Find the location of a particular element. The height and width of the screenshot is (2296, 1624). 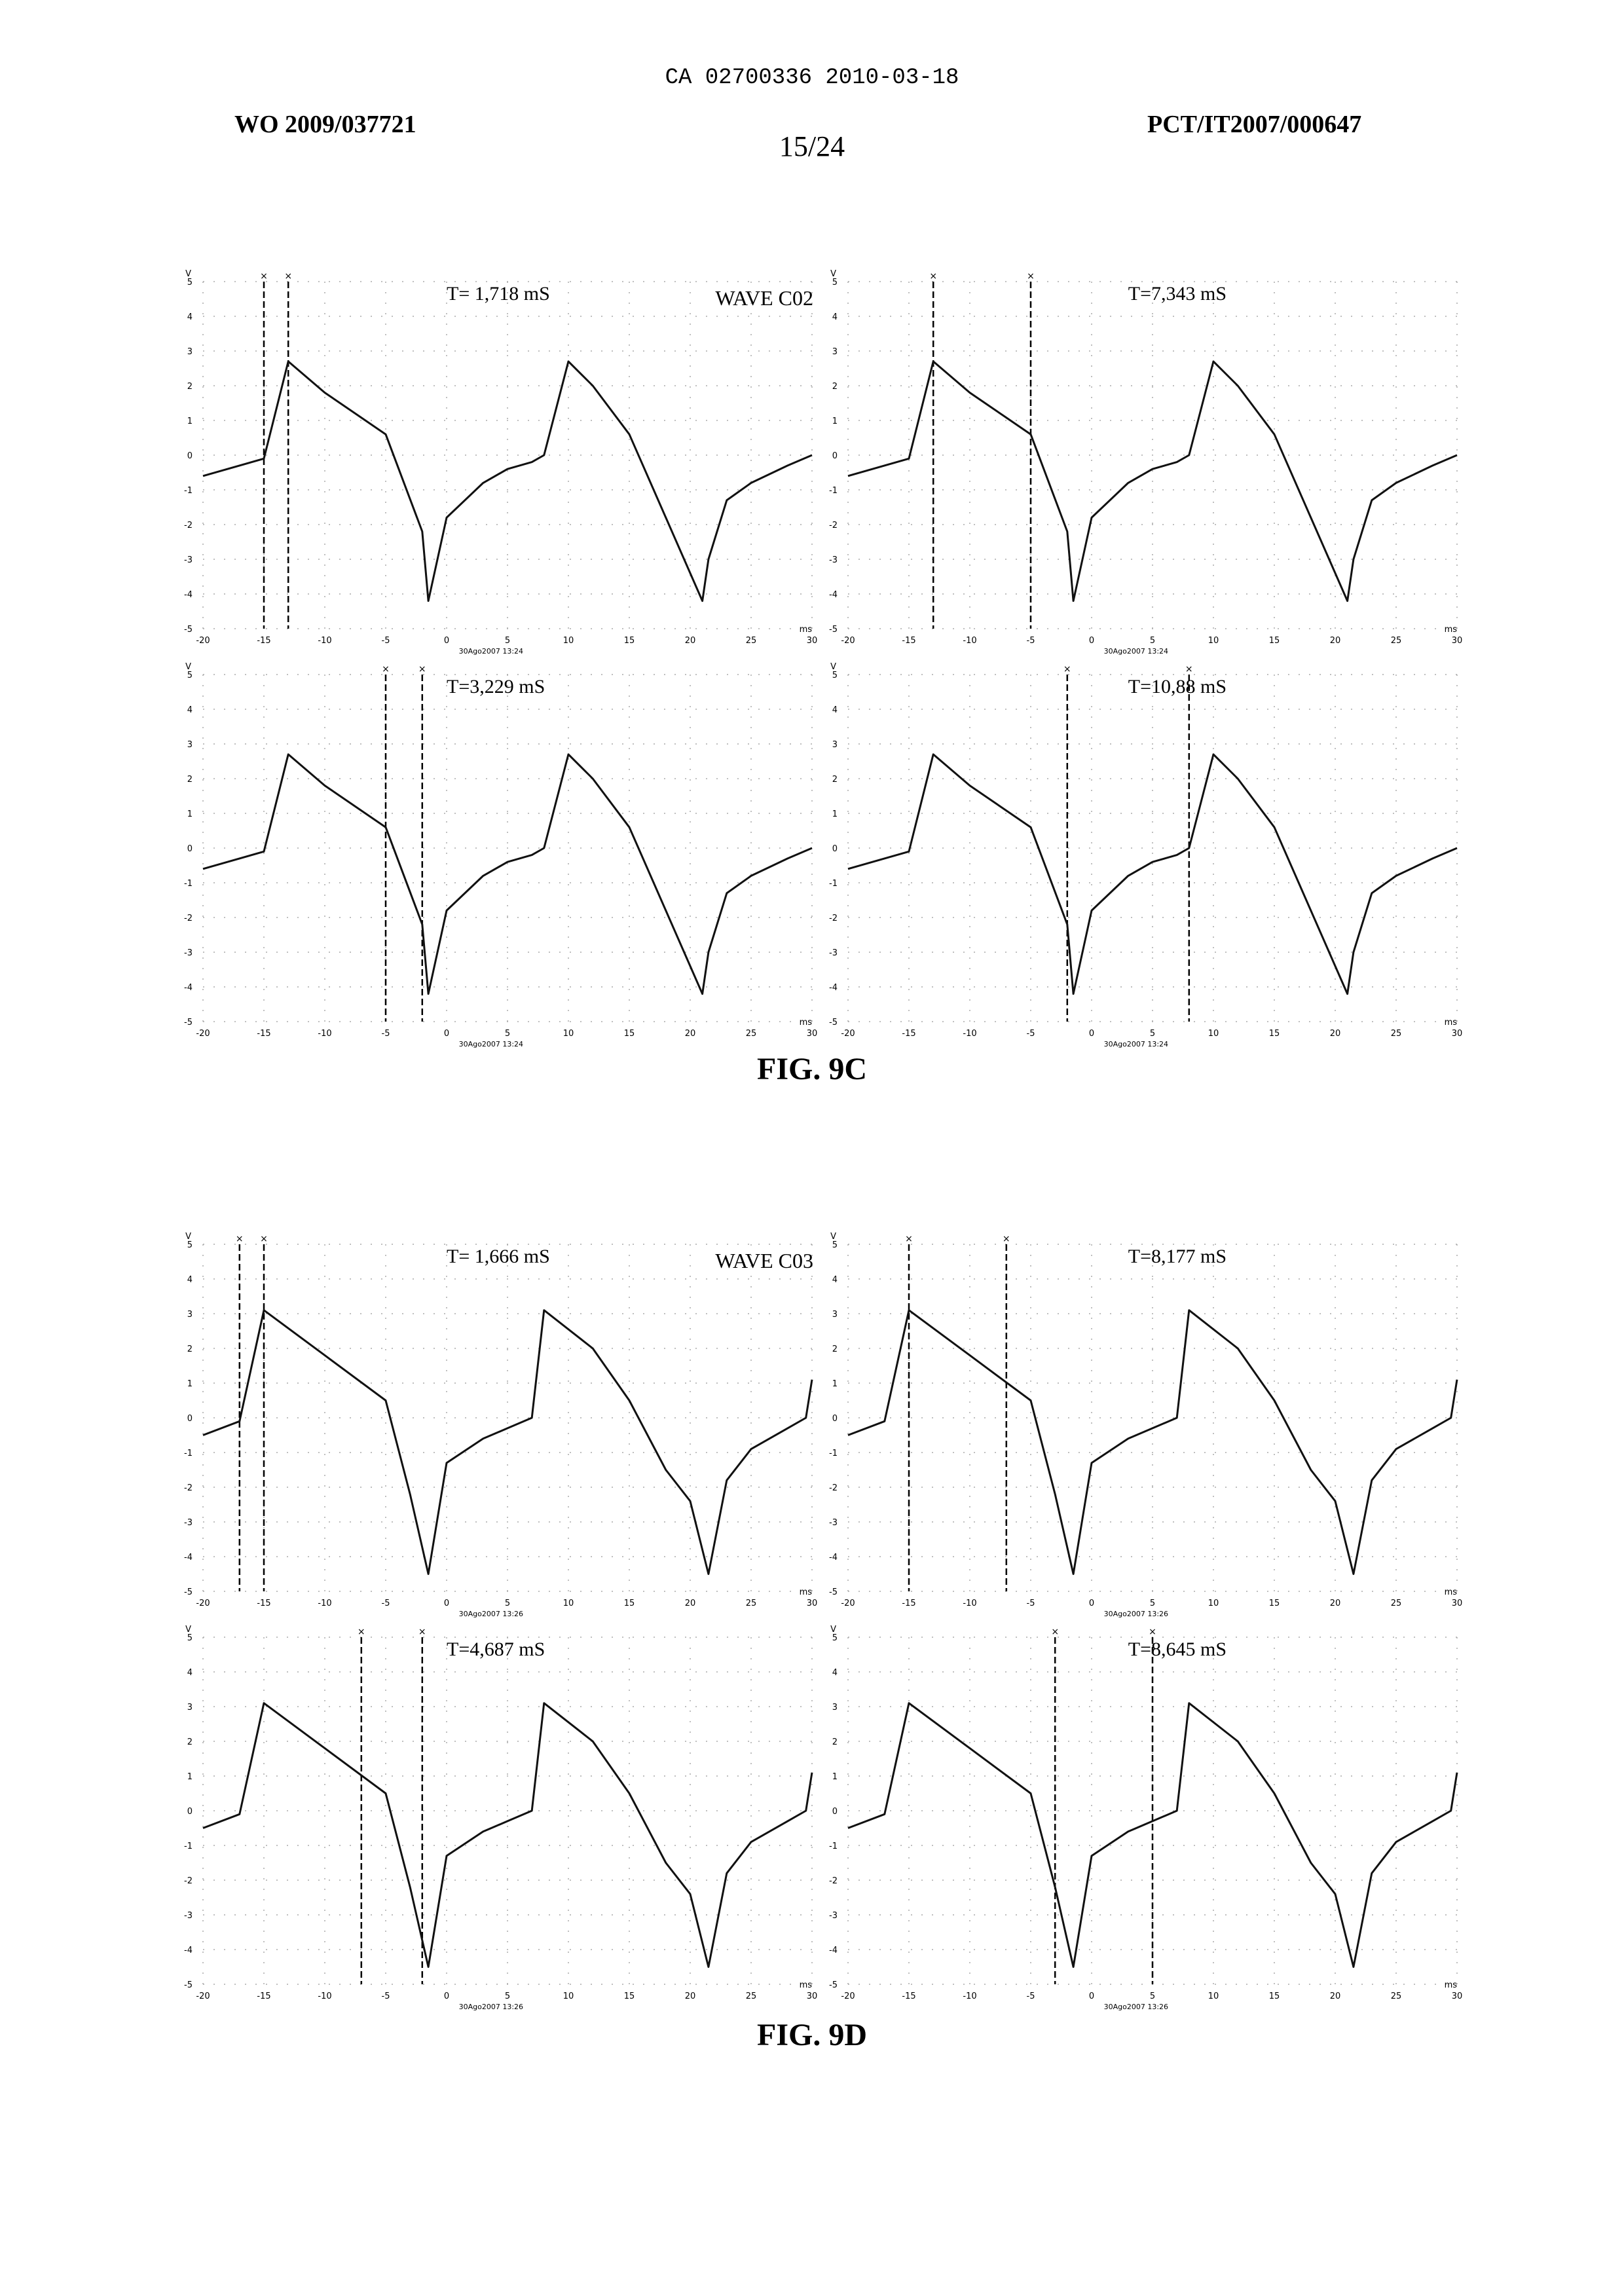

time-measurement-label: T=8,177 mS is located at coordinates (1177, 1257).